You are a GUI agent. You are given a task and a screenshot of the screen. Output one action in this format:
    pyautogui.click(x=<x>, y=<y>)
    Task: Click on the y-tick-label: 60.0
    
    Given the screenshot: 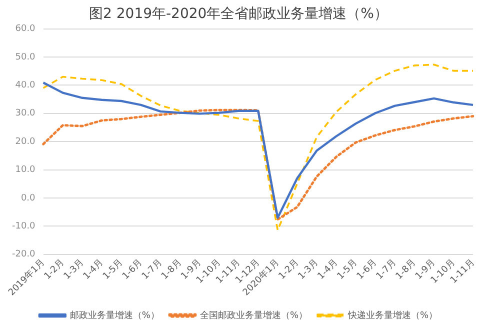 What is the action you would take?
    pyautogui.click(x=25, y=29)
    